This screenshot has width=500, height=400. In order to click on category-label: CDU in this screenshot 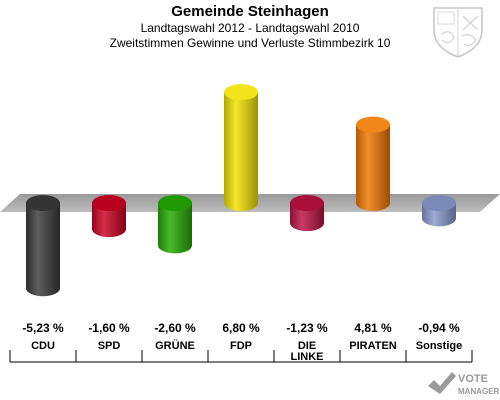, I will do `click(43, 346)`.